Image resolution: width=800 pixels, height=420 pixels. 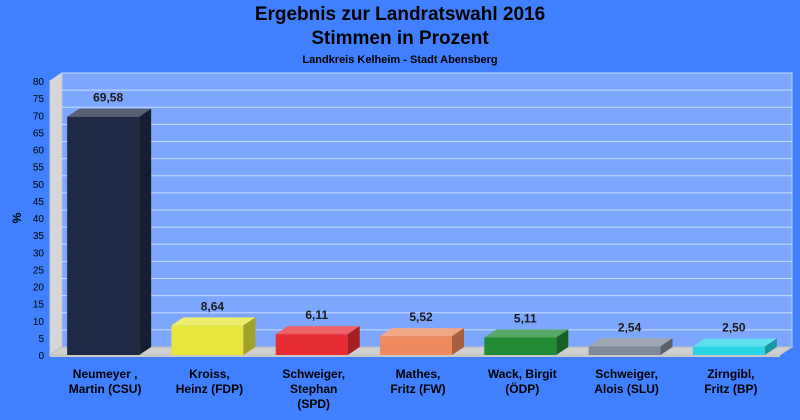 What do you see at coordinates (415, 356) in the screenshot?
I see `chart-floor-edge` at bounding box center [415, 356].